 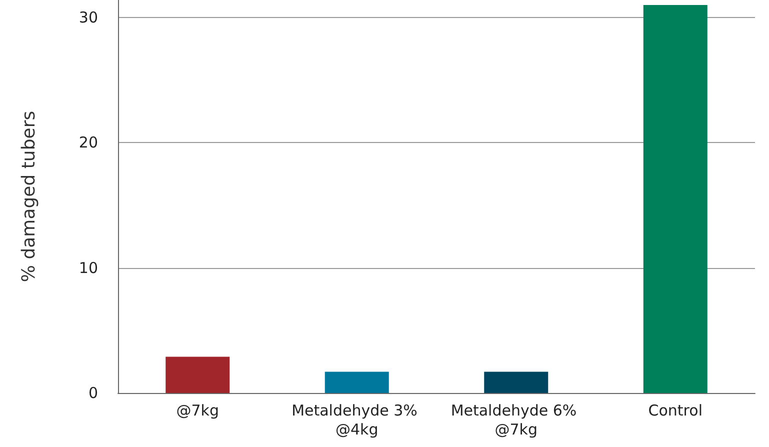 I want to click on y-axis-title: % damaged tubers, so click(x=29, y=196).